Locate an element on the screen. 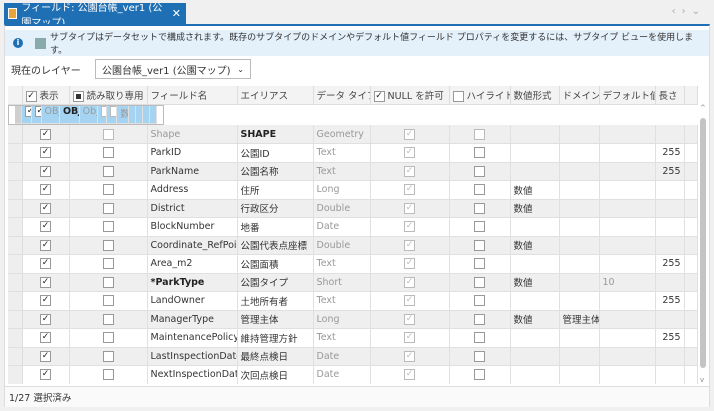 This screenshot has height=411, width=714. select-all-corner is located at coordinates (15, 95).